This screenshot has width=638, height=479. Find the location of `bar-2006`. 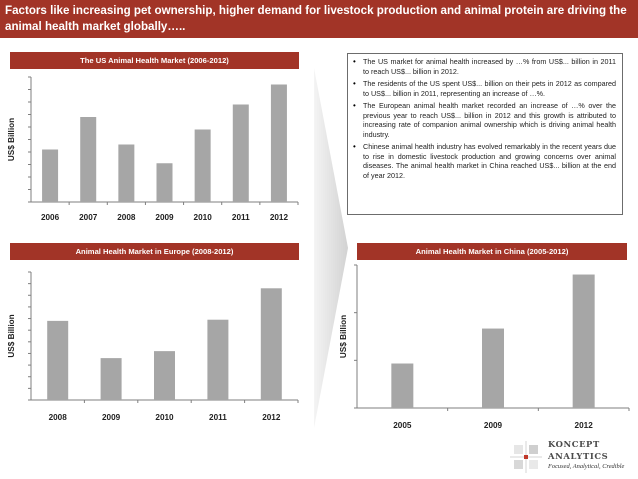

bar-2006 is located at coordinates (50, 175).